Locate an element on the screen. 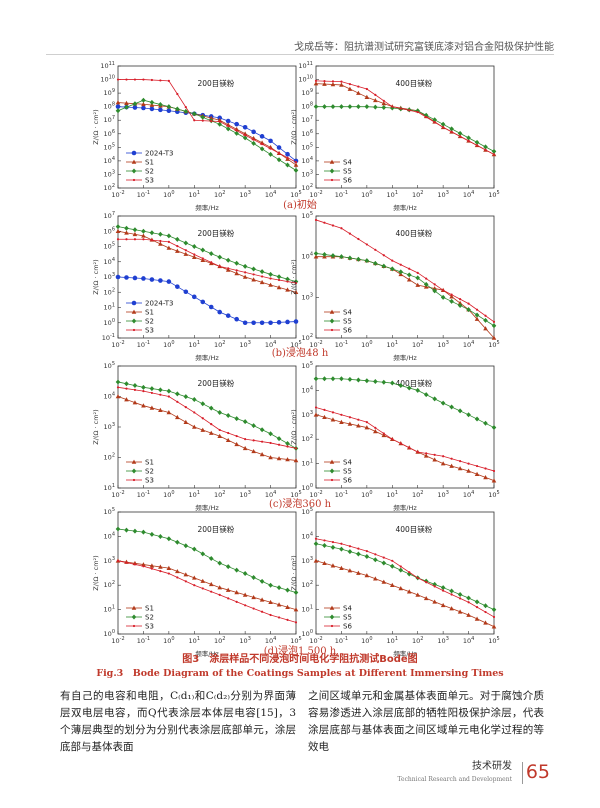 The image size is (600, 808). x-tick-label: 10⁻¹ is located at coordinates (143, 344).